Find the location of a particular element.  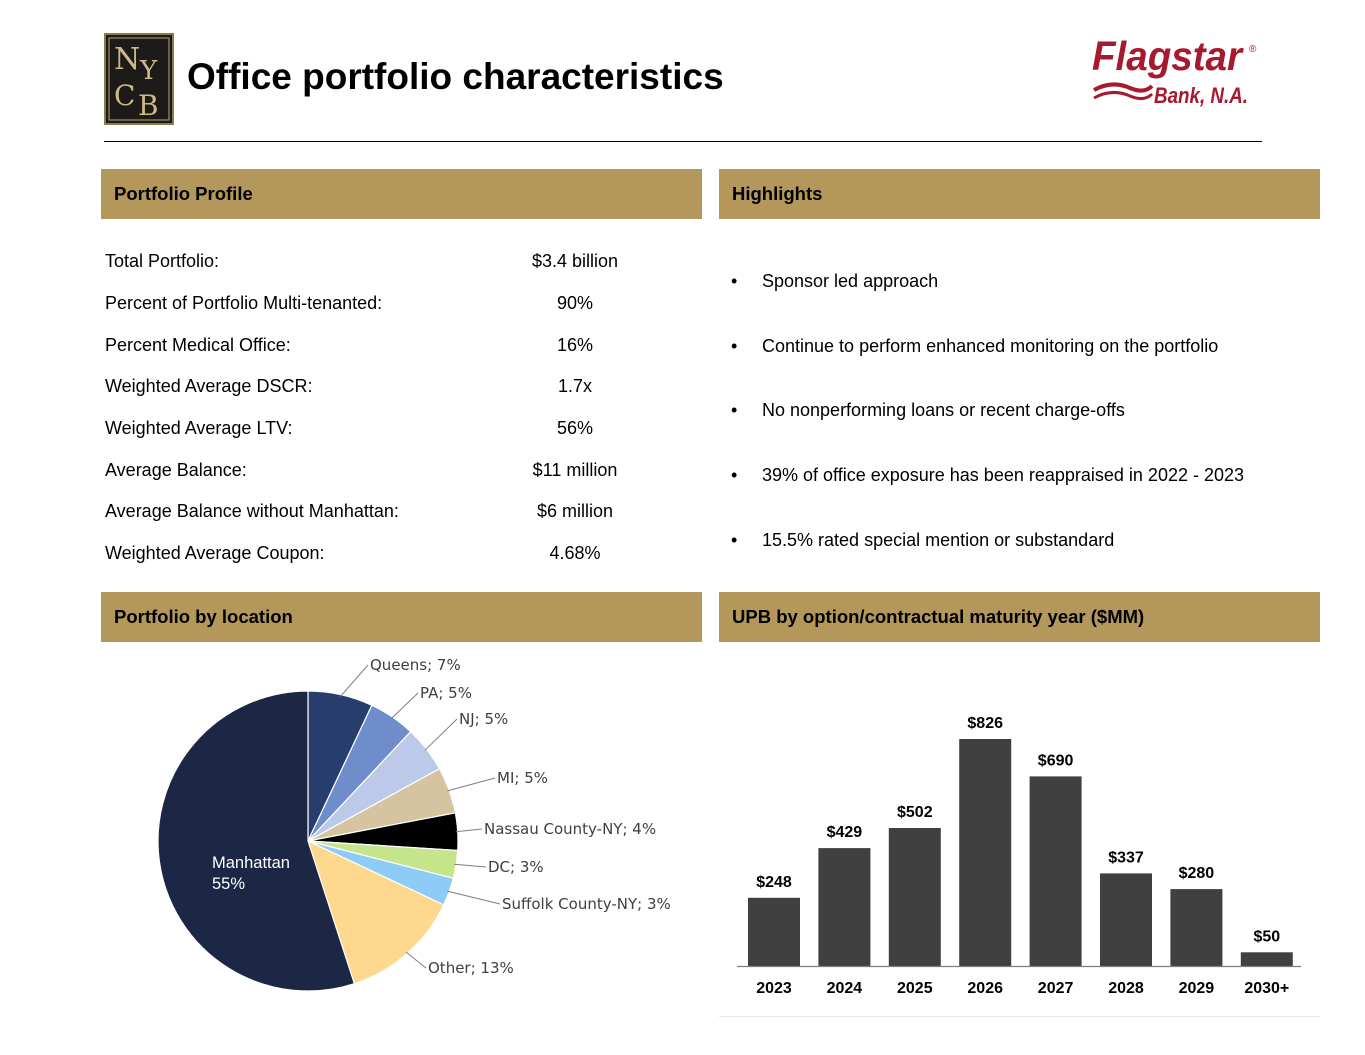

bar-category-label: 2025 is located at coordinates (915, 988).